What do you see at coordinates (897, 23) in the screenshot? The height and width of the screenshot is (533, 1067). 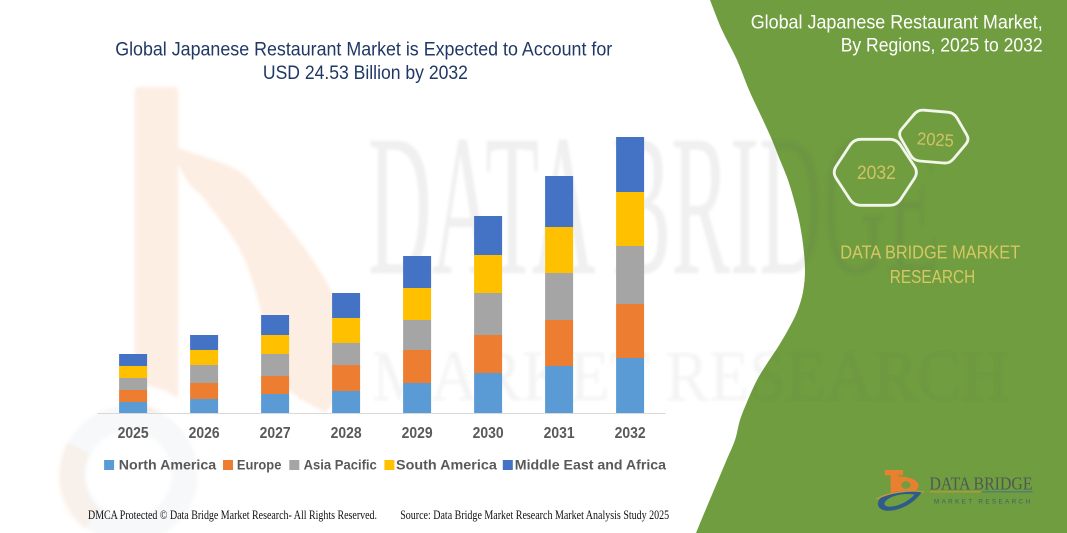 I see `svg-text:Global Japanese Restaurant Mar: Global Japanese Restaurant Market,` at bounding box center [897, 23].